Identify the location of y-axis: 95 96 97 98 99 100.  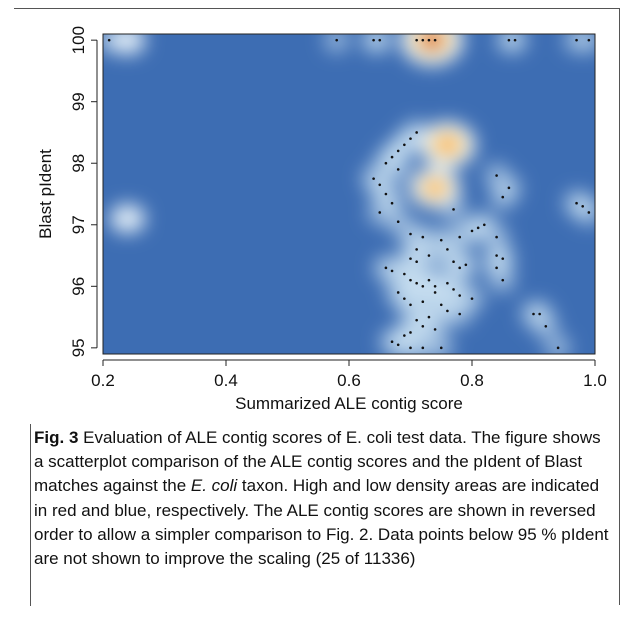
(83, 191).